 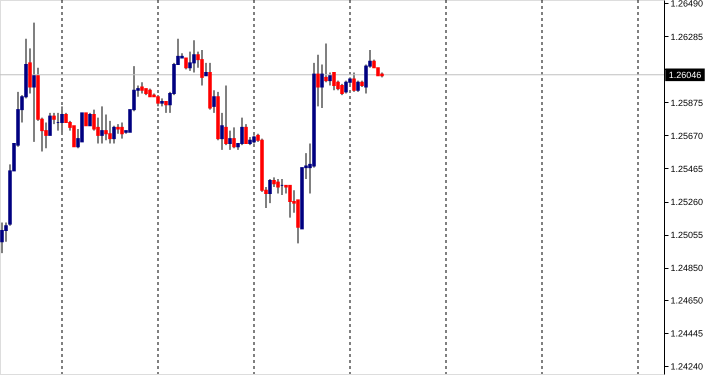 I want to click on y-tick-label: 1.24650, so click(x=687, y=300).